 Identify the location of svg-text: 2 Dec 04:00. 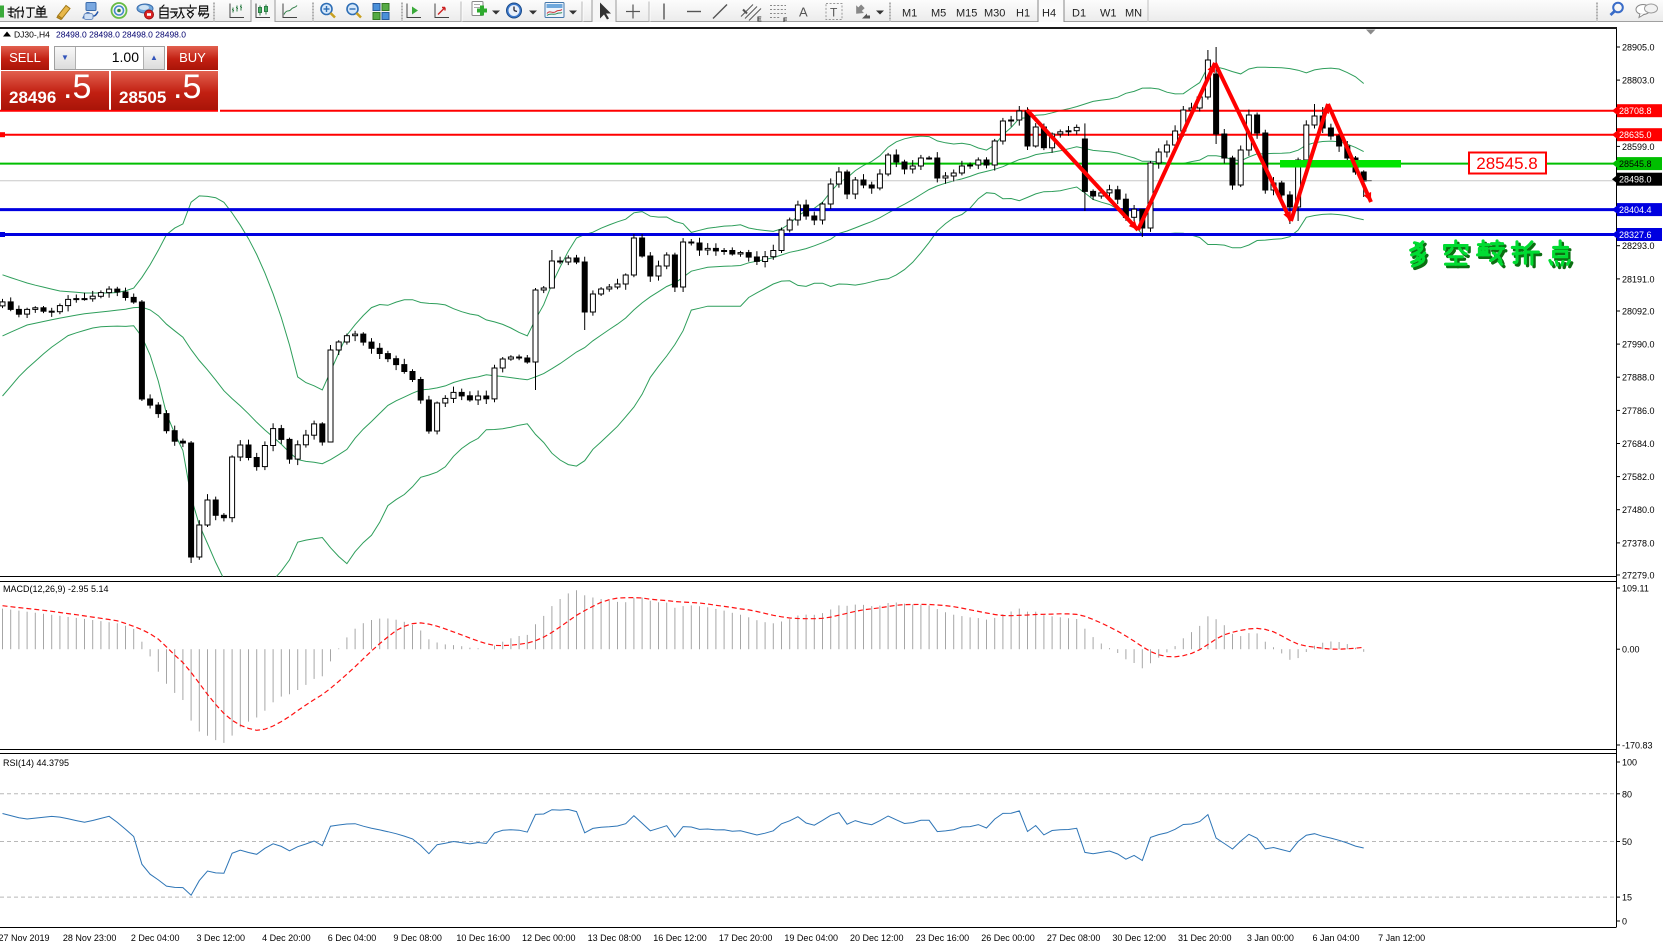
(155, 938).